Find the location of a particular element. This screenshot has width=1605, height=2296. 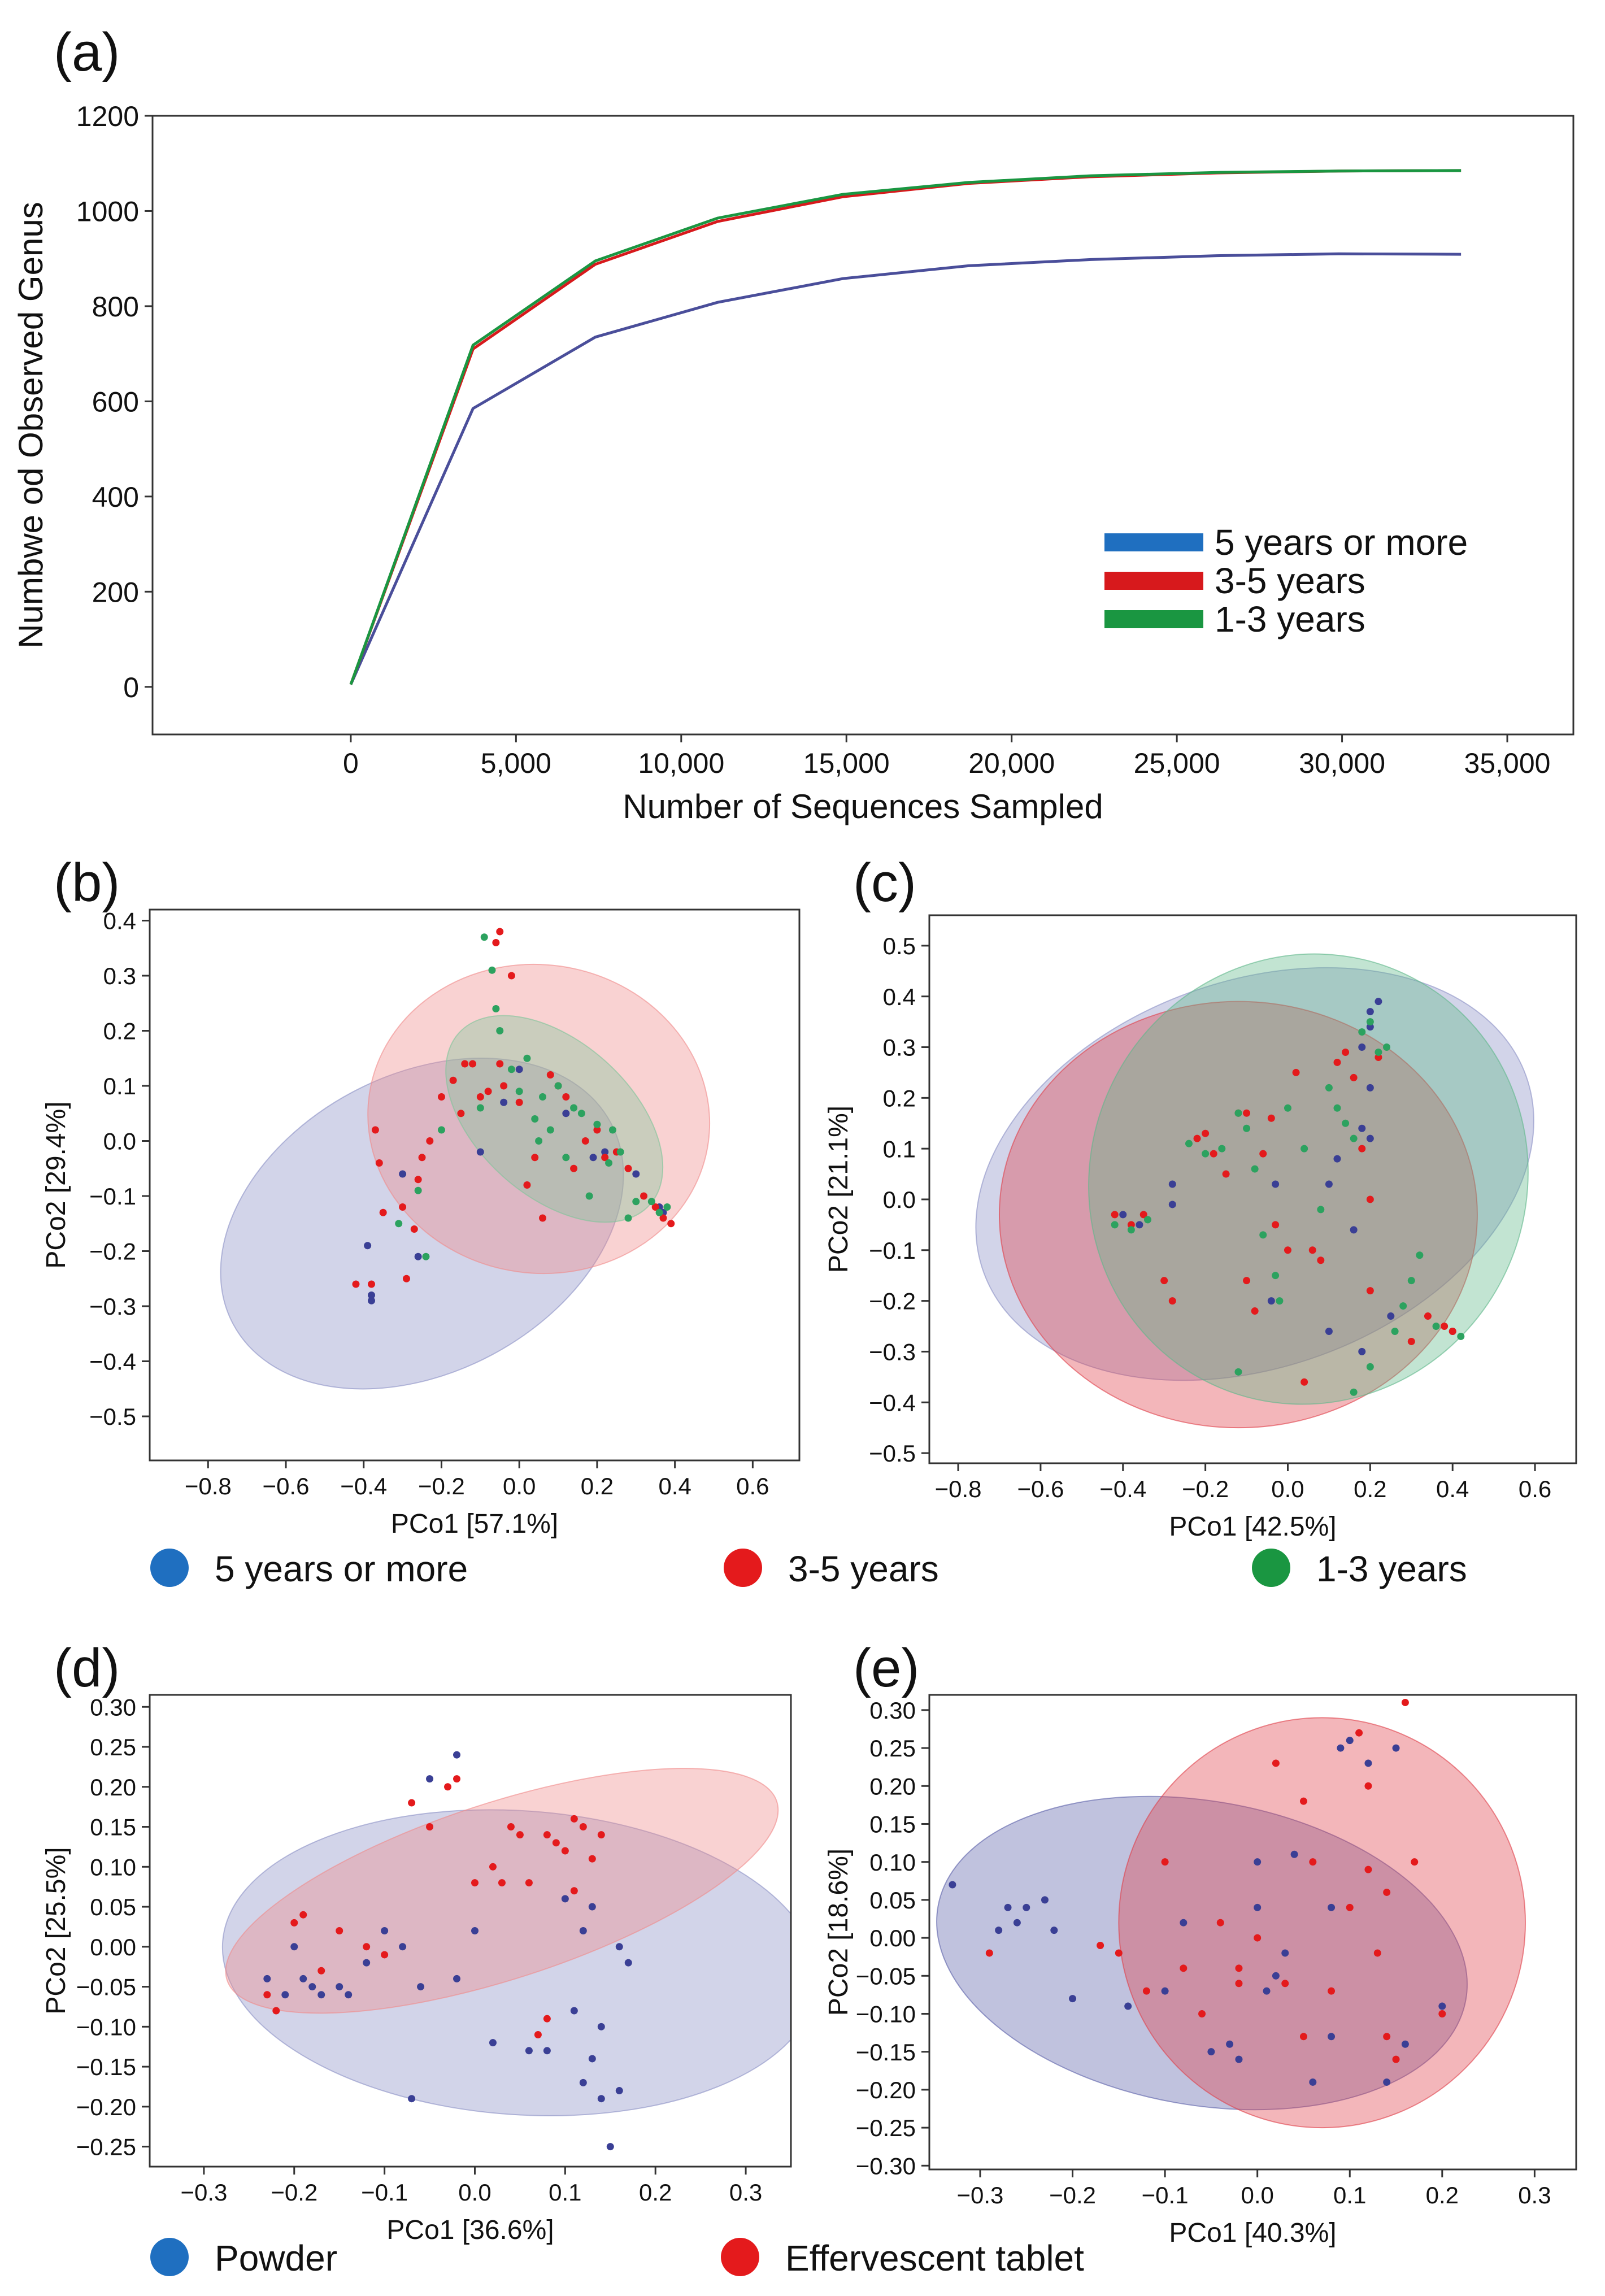

y-tick-label: −0.25 is located at coordinates (106, 2147).